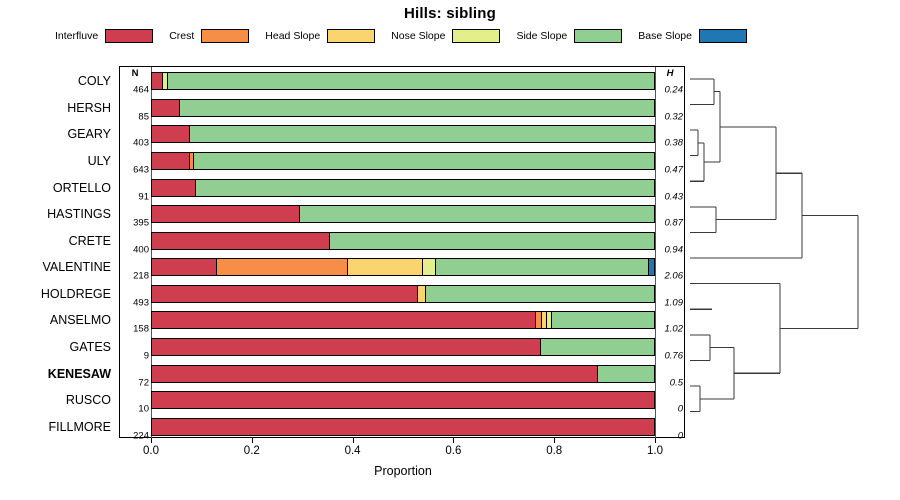  Describe the element at coordinates (141, 329) in the screenshot. I see `n-value: 158` at that location.